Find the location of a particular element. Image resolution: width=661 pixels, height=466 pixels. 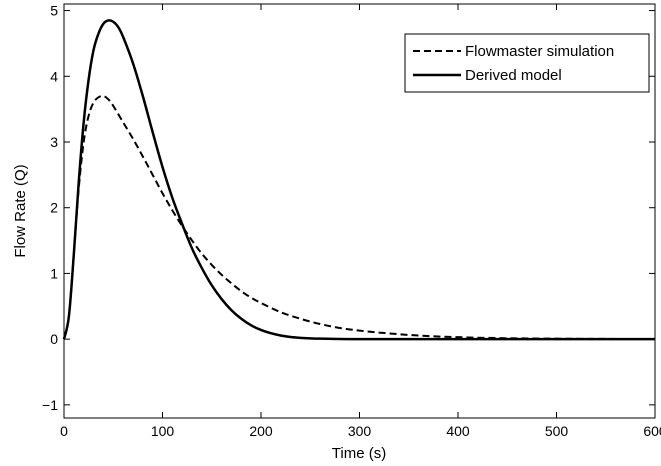

x-tick-label: 200 is located at coordinates (261, 431).